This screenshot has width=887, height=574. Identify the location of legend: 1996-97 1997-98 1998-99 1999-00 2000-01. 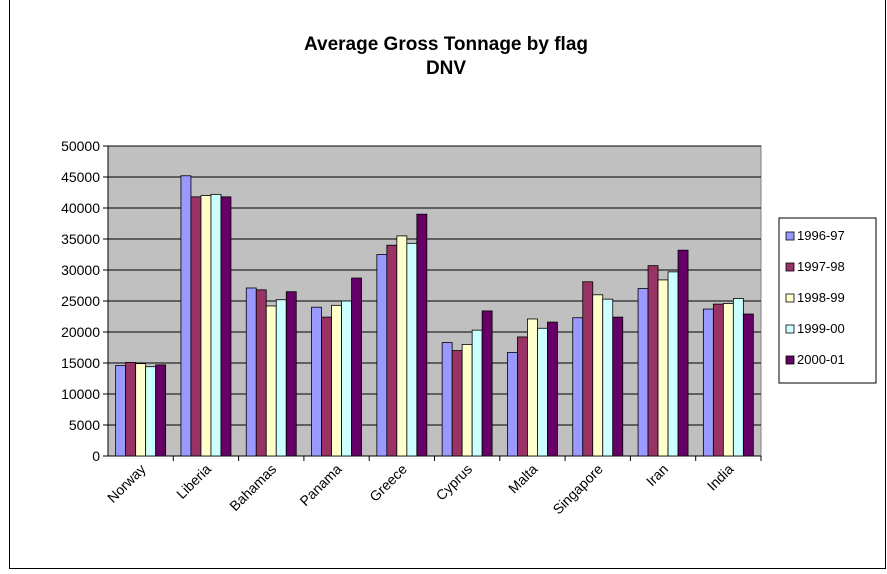
(827, 300).